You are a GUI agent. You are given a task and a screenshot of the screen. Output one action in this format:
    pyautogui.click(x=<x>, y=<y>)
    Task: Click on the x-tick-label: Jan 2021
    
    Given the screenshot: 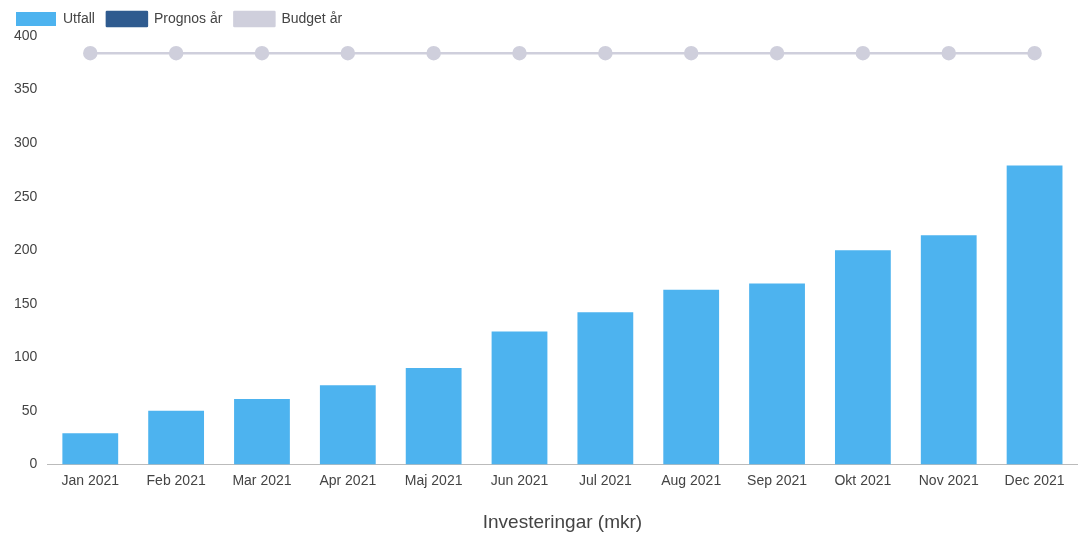 What is the action you would take?
    pyautogui.click(x=90, y=479)
    